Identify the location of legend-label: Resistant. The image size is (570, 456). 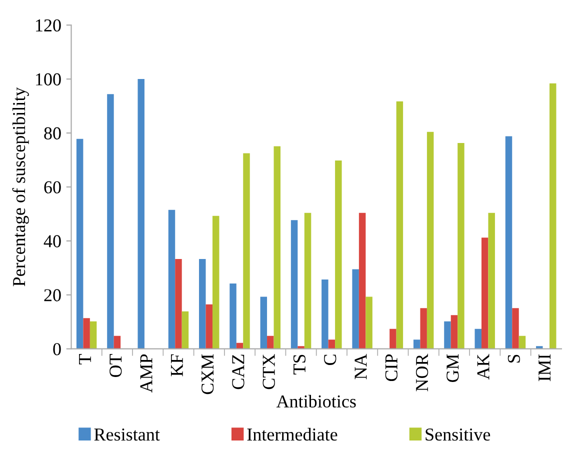
(127, 434).